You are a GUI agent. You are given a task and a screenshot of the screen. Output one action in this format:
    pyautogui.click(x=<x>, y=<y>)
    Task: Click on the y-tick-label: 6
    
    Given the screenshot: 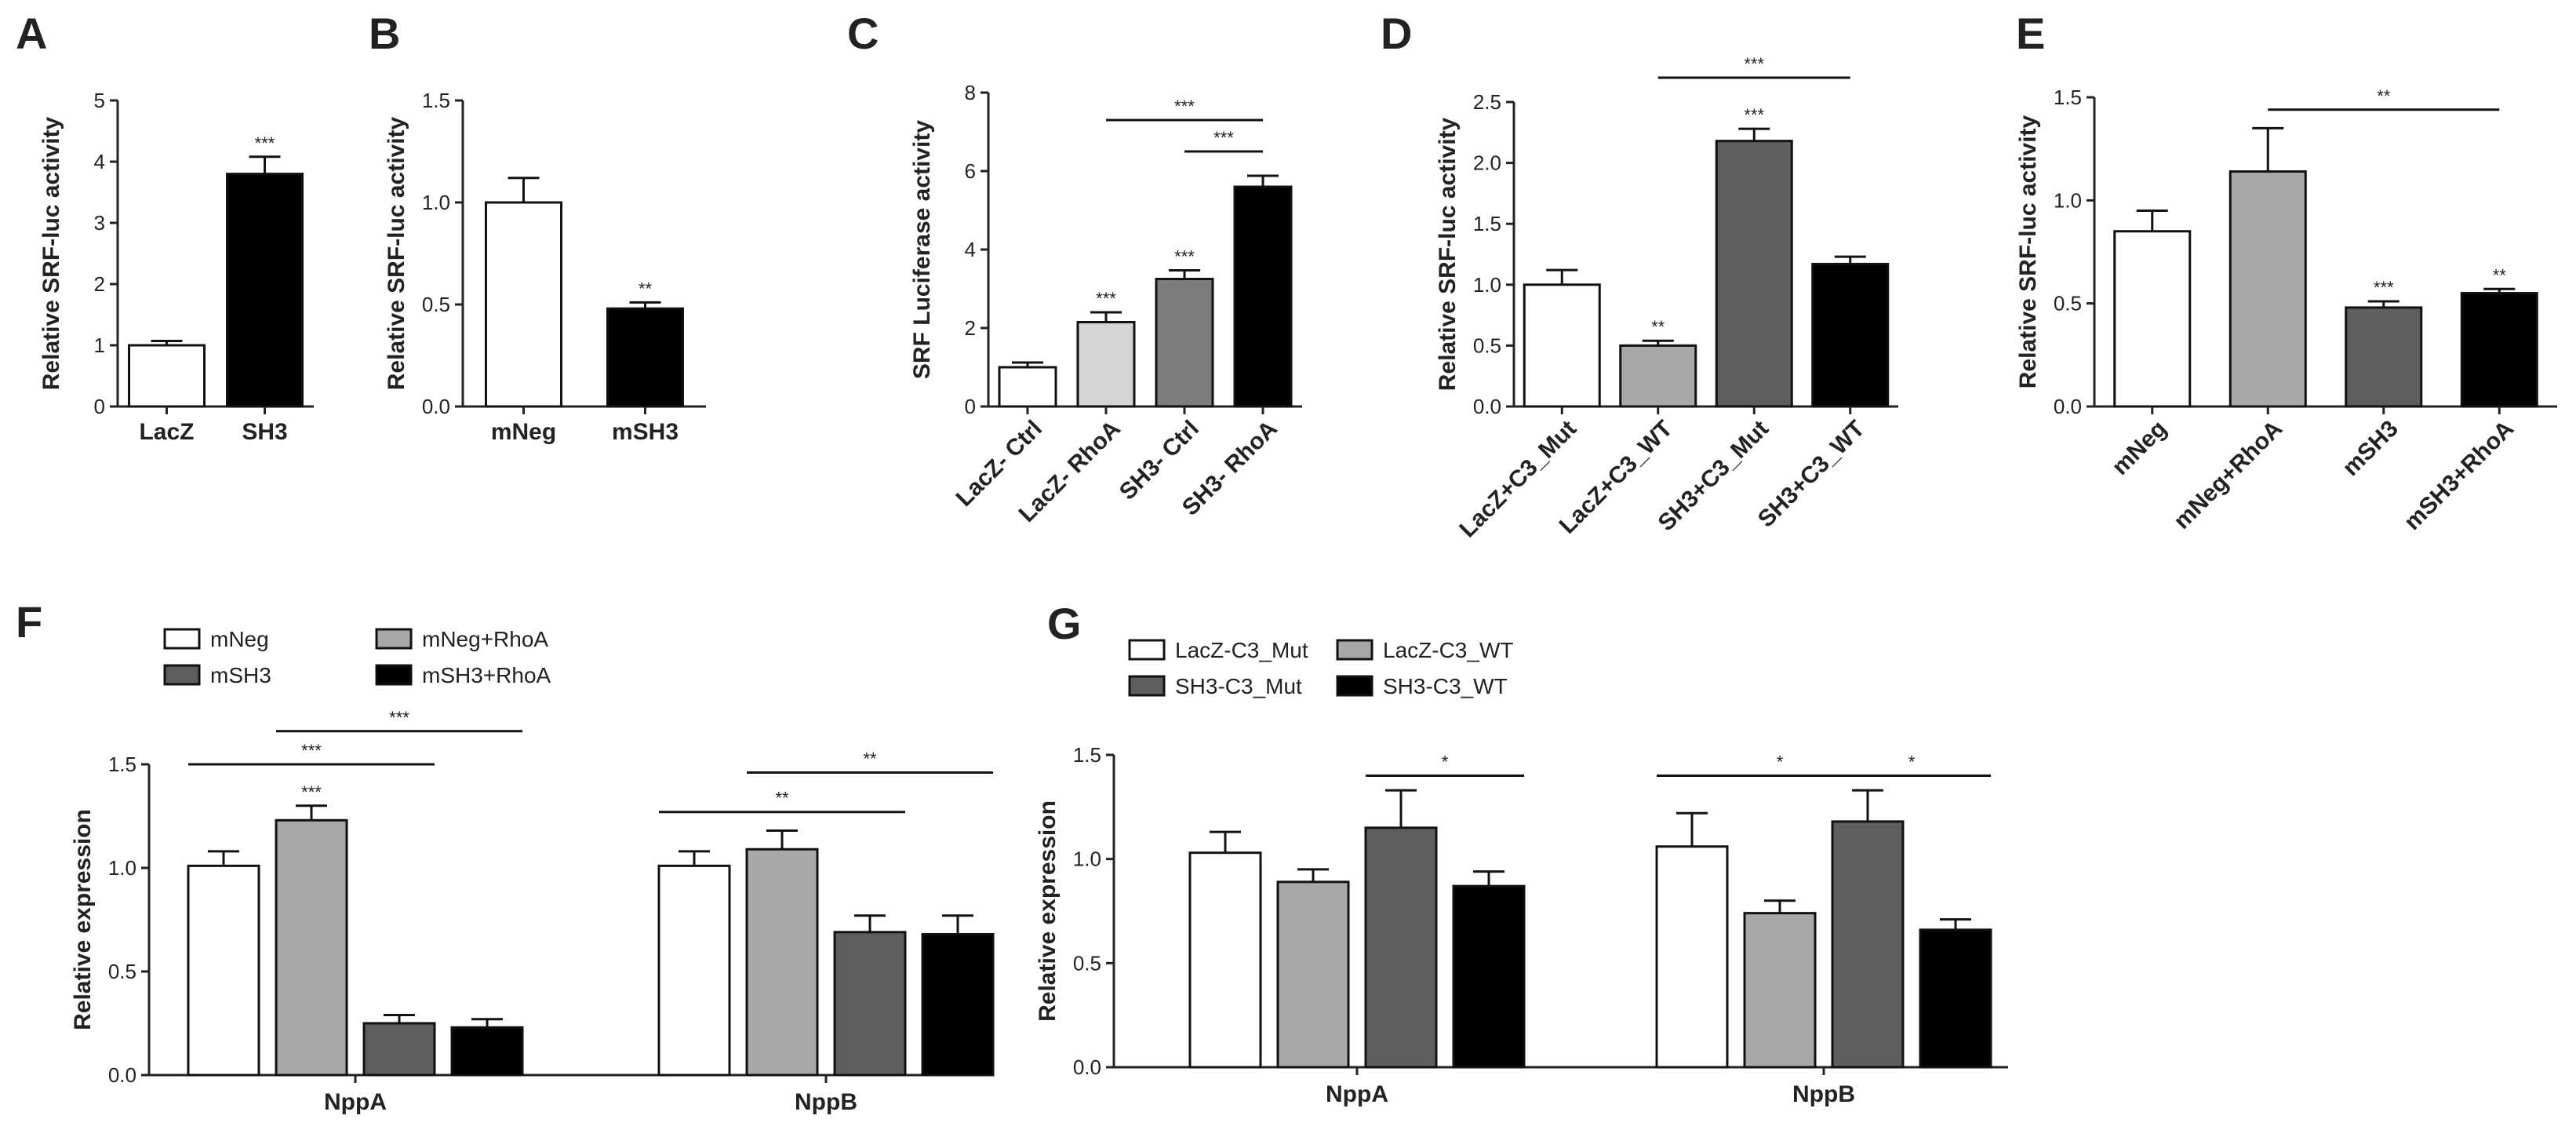 What is the action you would take?
    pyautogui.click(x=970, y=171)
    